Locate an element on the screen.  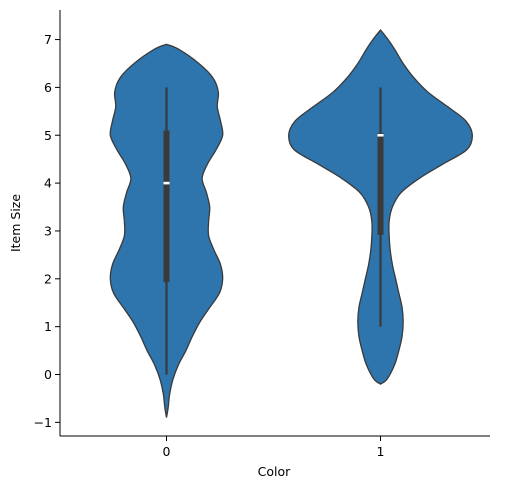
y-tick-label: 7 is located at coordinates (48, 39).